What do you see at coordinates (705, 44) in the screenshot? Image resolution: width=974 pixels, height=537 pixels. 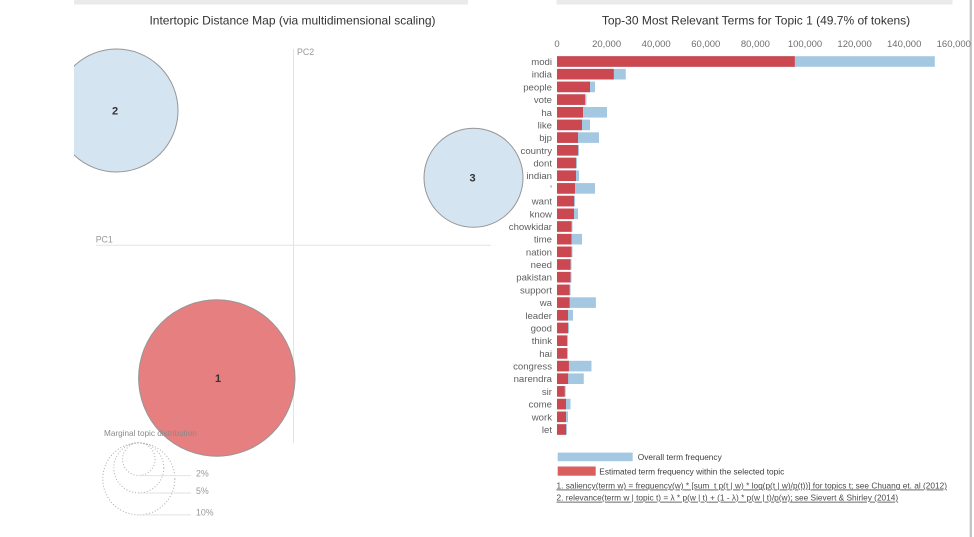 I see `svg-text: 60,000` at bounding box center [705, 44].